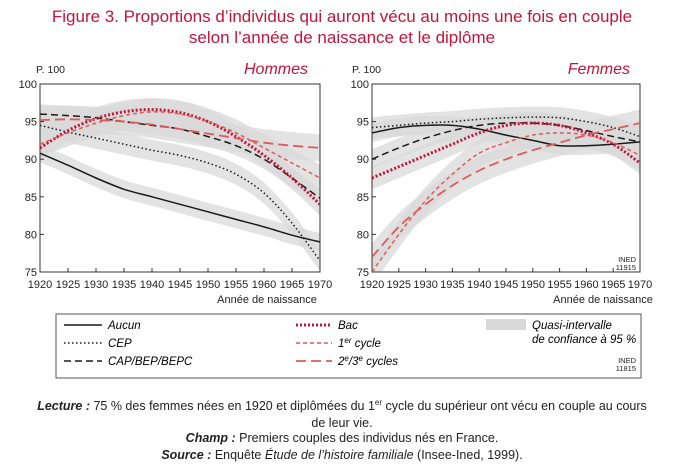 This screenshot has height=476, width=684. I want to click on legend-box, so click(348, 346).